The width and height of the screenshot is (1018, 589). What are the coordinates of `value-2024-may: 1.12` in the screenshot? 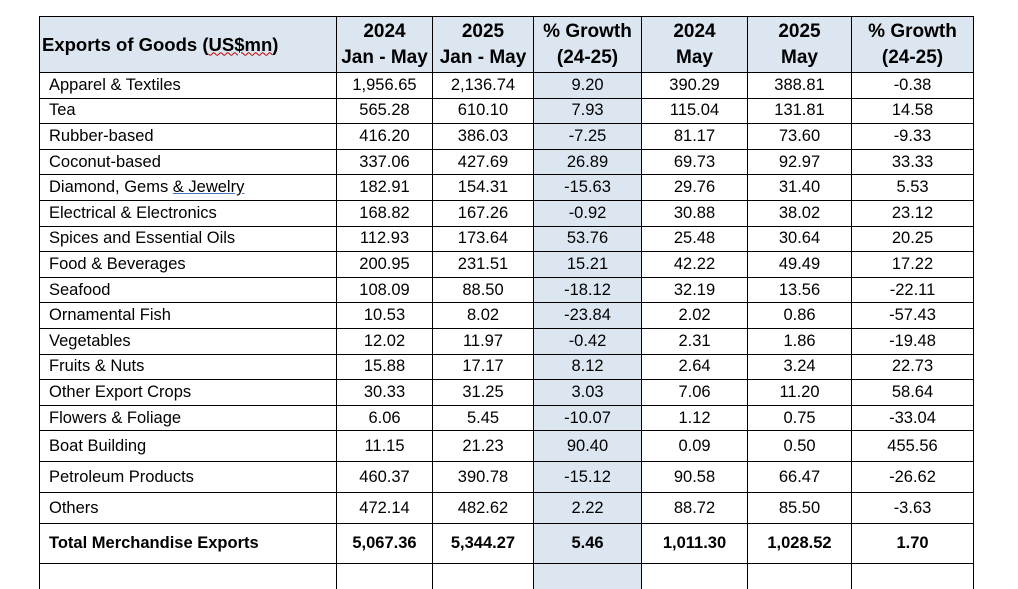 It's located at (695, 418).